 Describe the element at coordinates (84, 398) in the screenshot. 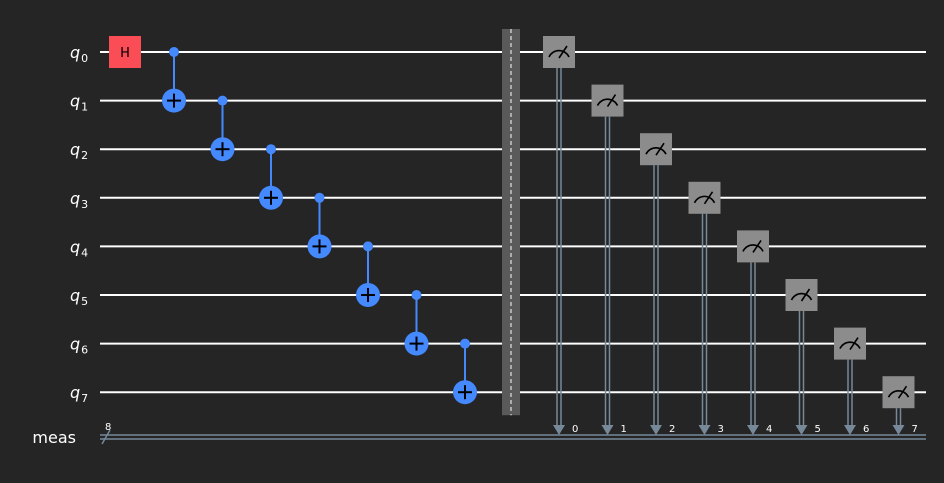

I see `qubit-index: 7` at that location.